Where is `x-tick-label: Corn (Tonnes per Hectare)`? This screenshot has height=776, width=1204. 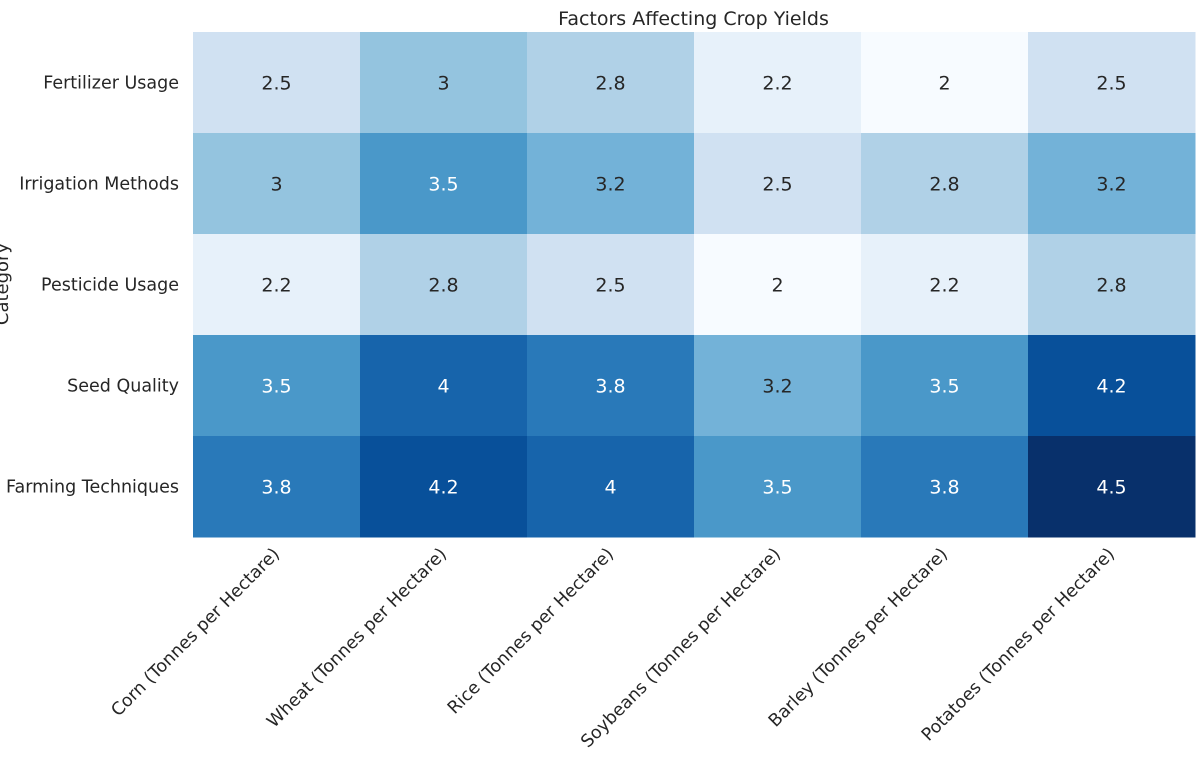
x-tick-label: Corn (Tonnes per Hectare) is located at coordinates (196, 632).